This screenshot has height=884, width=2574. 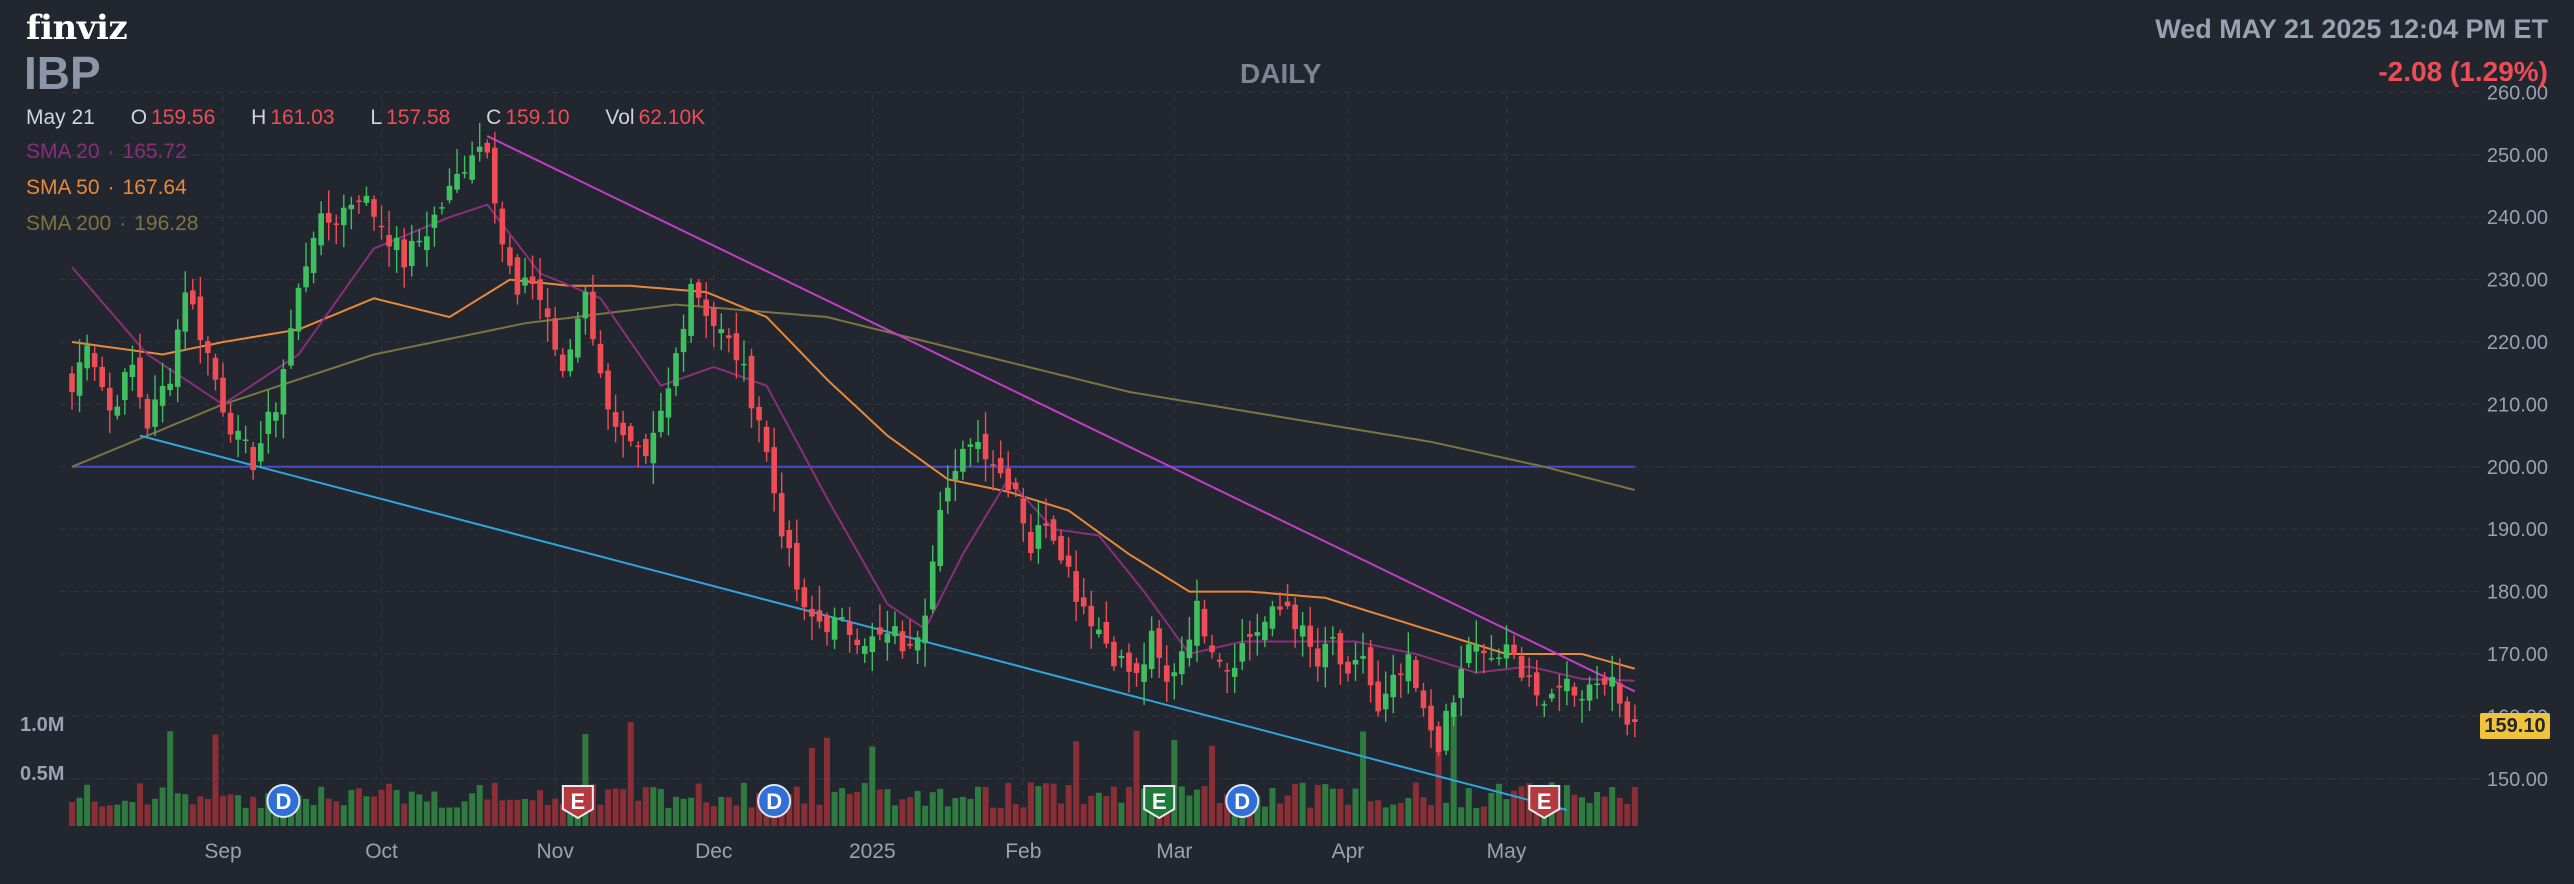 I want to click on event-marker-label: D, so click(x=283, y=801).